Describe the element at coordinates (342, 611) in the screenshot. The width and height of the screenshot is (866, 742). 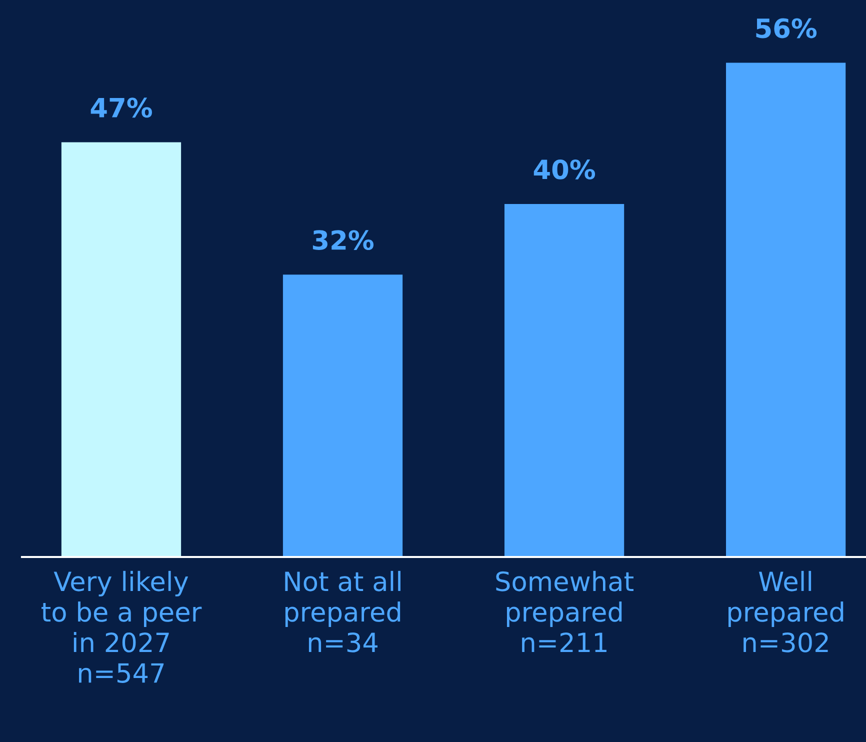
I see `x-tick-label: Not at all prepared n=34` at that location.